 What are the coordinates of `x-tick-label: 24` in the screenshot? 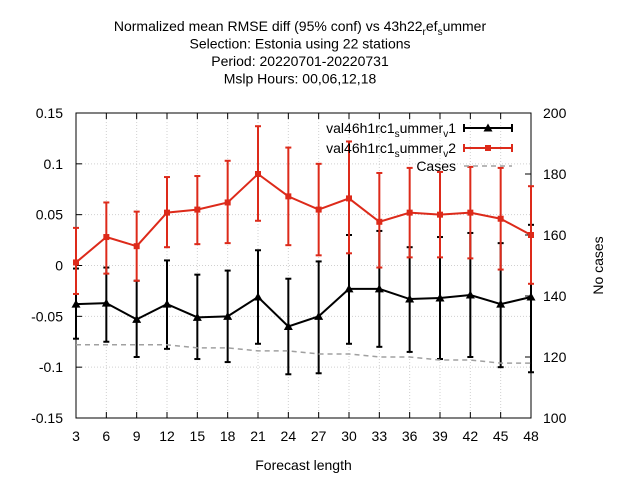 It's located at (289, 436).